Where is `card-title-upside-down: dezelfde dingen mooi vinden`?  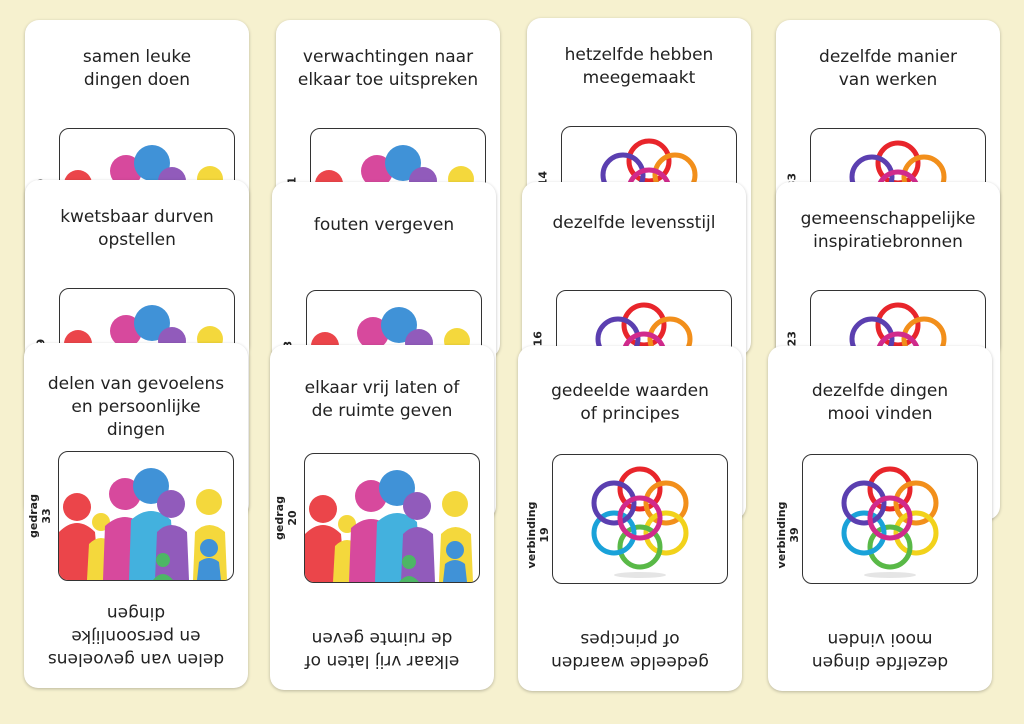
card-title-upside-down: dezelfde dingen mooi vinden is located at coordinates (880, 650).